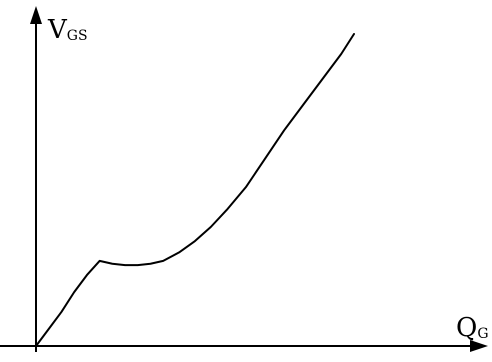 The height and width of the screenshot is (362, 492). Describe the element at coordinates (479, 346) in the screenshot. I see `x-axis-arrow` at that location.